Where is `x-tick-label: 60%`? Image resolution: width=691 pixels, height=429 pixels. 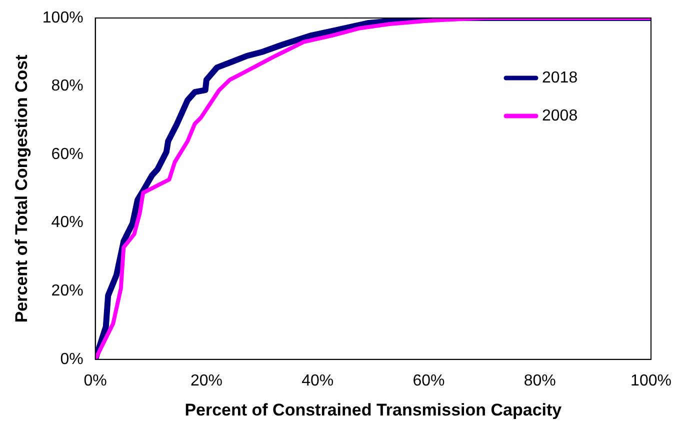 x-tick-label: 60% is located at coordinates (428, 381).